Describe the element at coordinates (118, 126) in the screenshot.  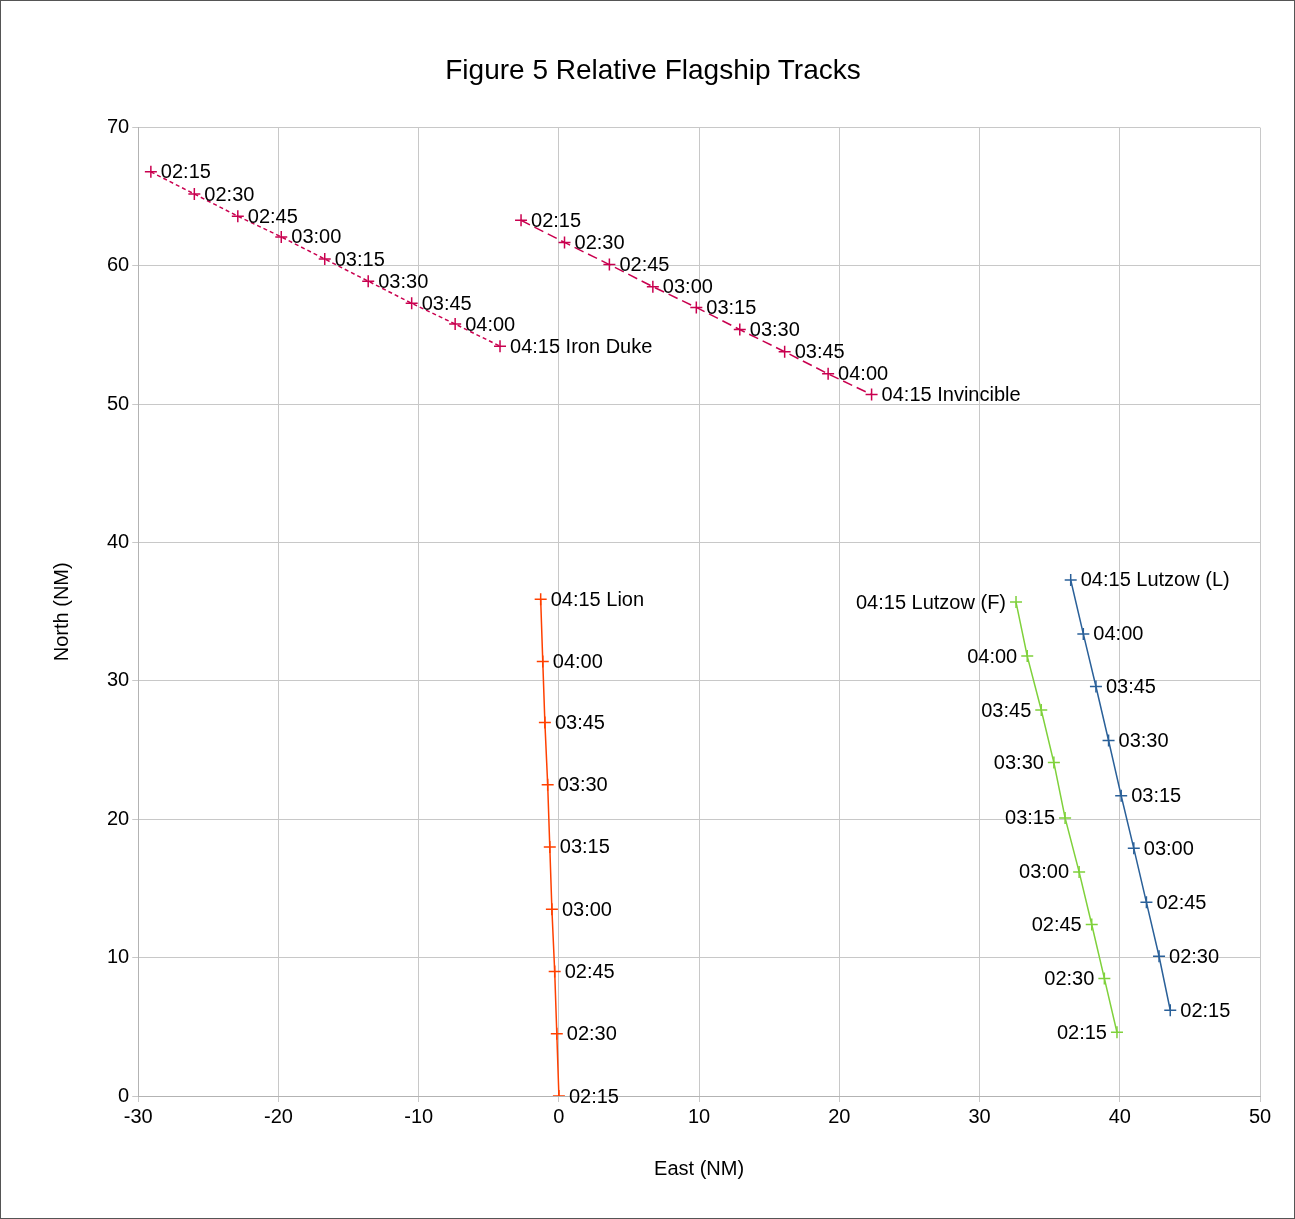
I see `y-tick-label: 70` at that location.